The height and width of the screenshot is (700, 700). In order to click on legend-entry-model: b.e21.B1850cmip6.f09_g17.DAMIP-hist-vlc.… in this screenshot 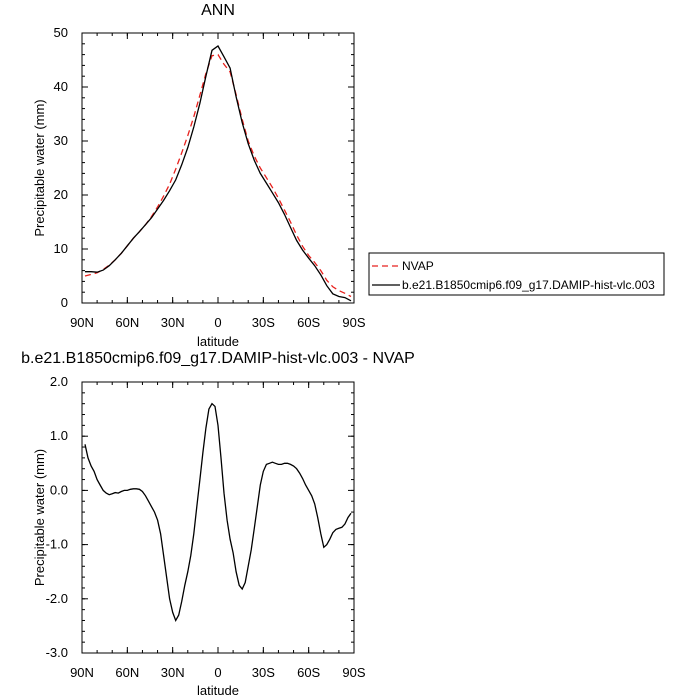, I will do `click(528, 285)`.